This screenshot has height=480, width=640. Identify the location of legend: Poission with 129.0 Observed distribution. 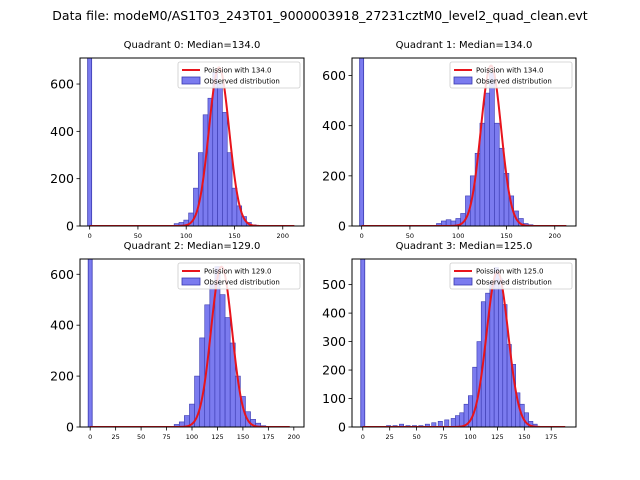
(239, 276).